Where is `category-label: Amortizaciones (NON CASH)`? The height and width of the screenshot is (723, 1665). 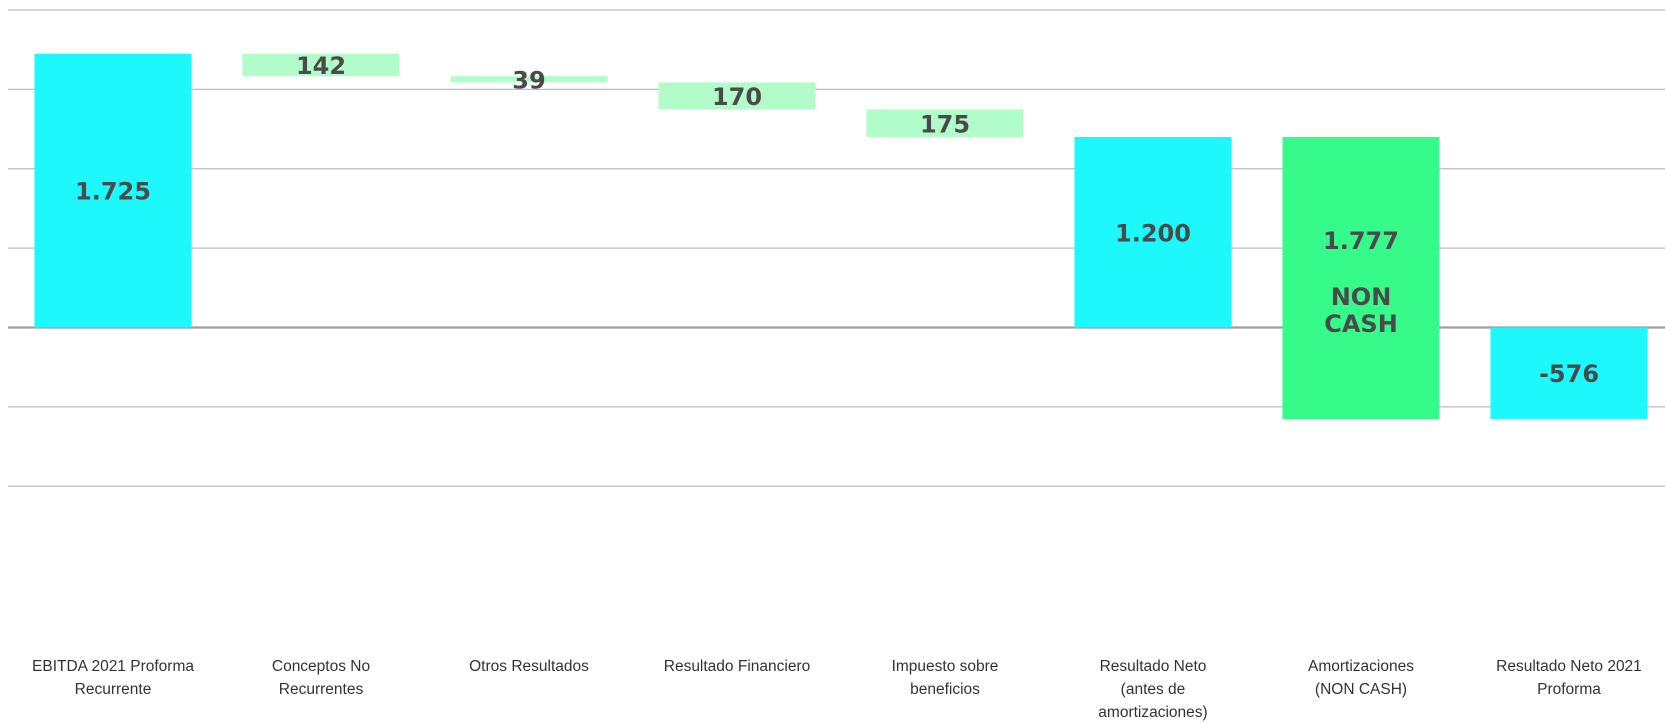 category-label: Amortizaciones (NON CASH) is located at coordinates (1361, 678).